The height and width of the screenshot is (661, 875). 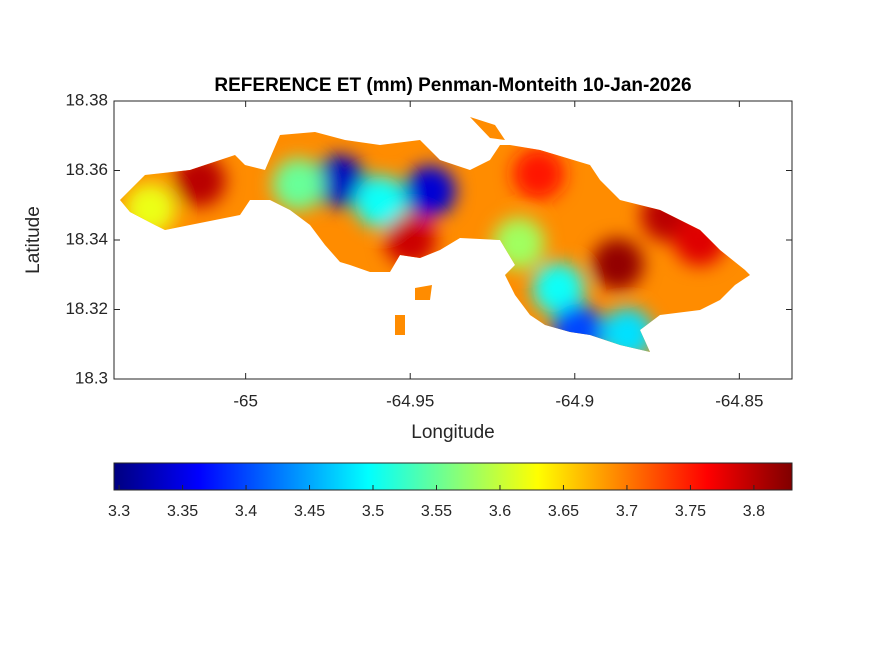 What do you see at coordinates (452, 432) in the screenshot?
I see `x-axis-label: Longitude` at bounding box center [452, 432].